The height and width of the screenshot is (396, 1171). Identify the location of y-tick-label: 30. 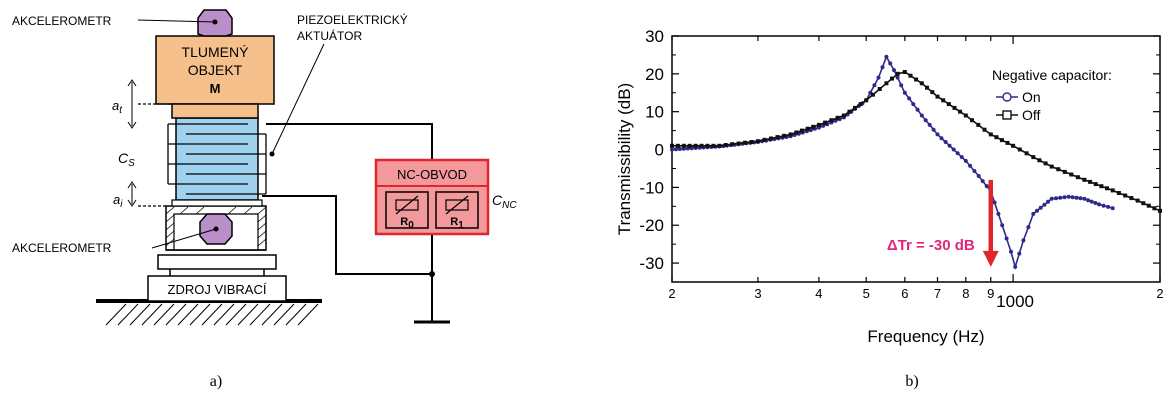
(654, 36).